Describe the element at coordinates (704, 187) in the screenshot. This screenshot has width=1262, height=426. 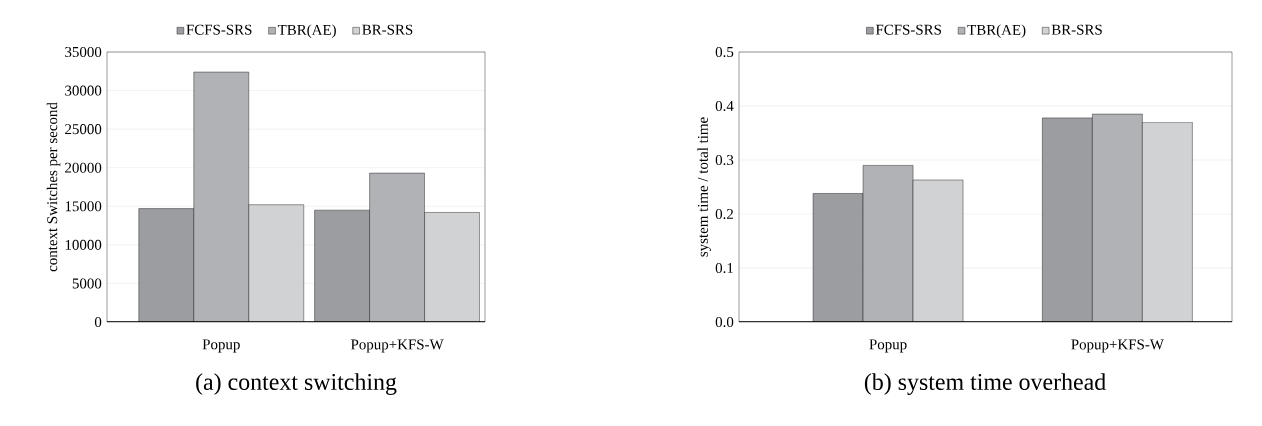
I see `y-axis-title: system time / total time` at that location.